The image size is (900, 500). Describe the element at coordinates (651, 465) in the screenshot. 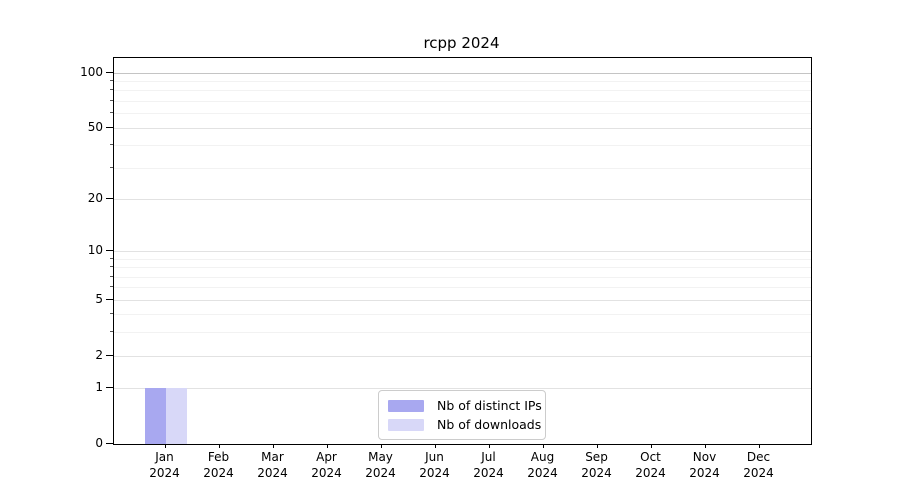

I see `x-tick-label: Oct 2024` at that location.